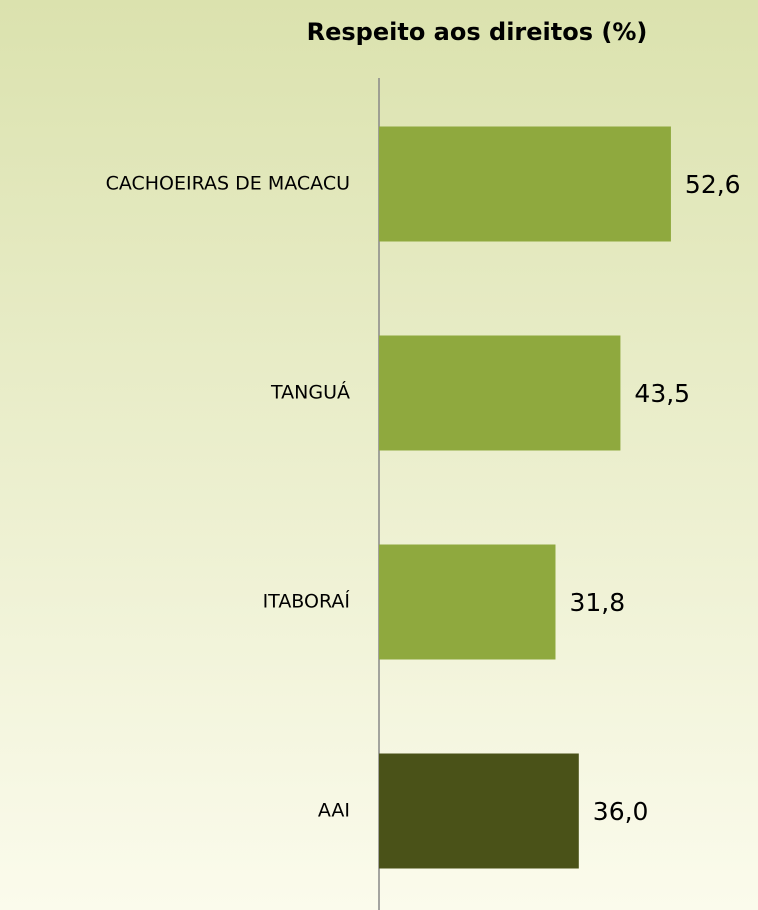 The image size is (758, 910). I want to click on value-label: 43,5, so click(662, 393).